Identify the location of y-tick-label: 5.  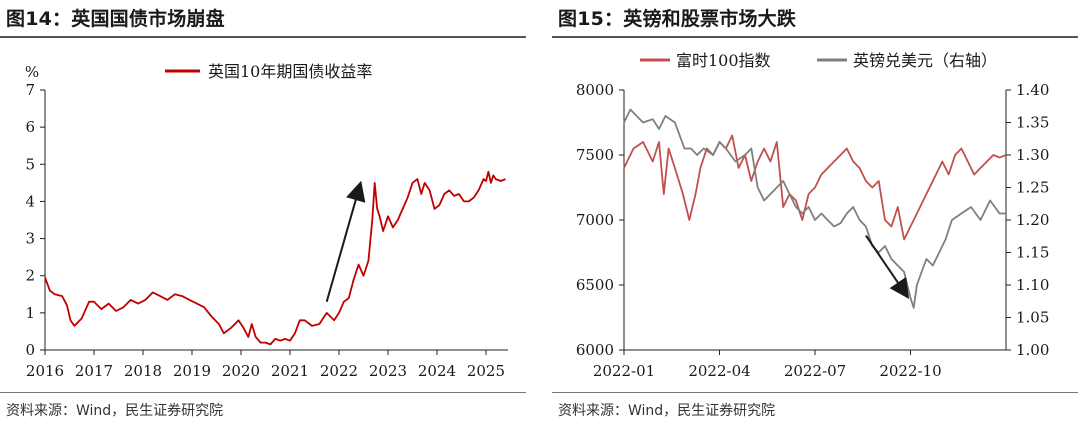
(30, 164).